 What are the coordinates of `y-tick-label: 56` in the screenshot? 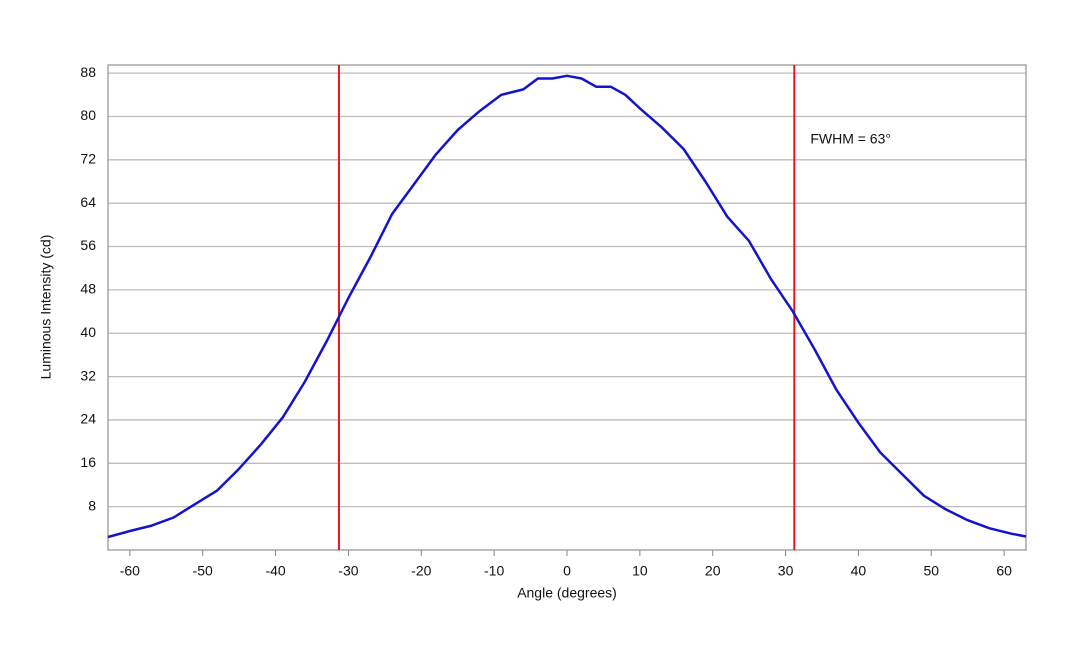 It's located at (88, 245).